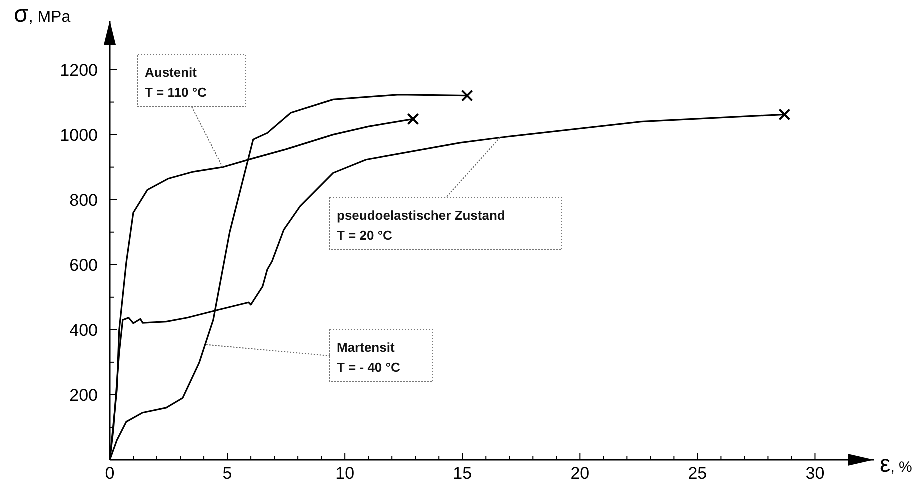 This screenshot has width=917, height=483. What do you see at coordinates (227, 473) in the screenshot?
I see `x-tick-label: 5` at bounding box center [227, 473].